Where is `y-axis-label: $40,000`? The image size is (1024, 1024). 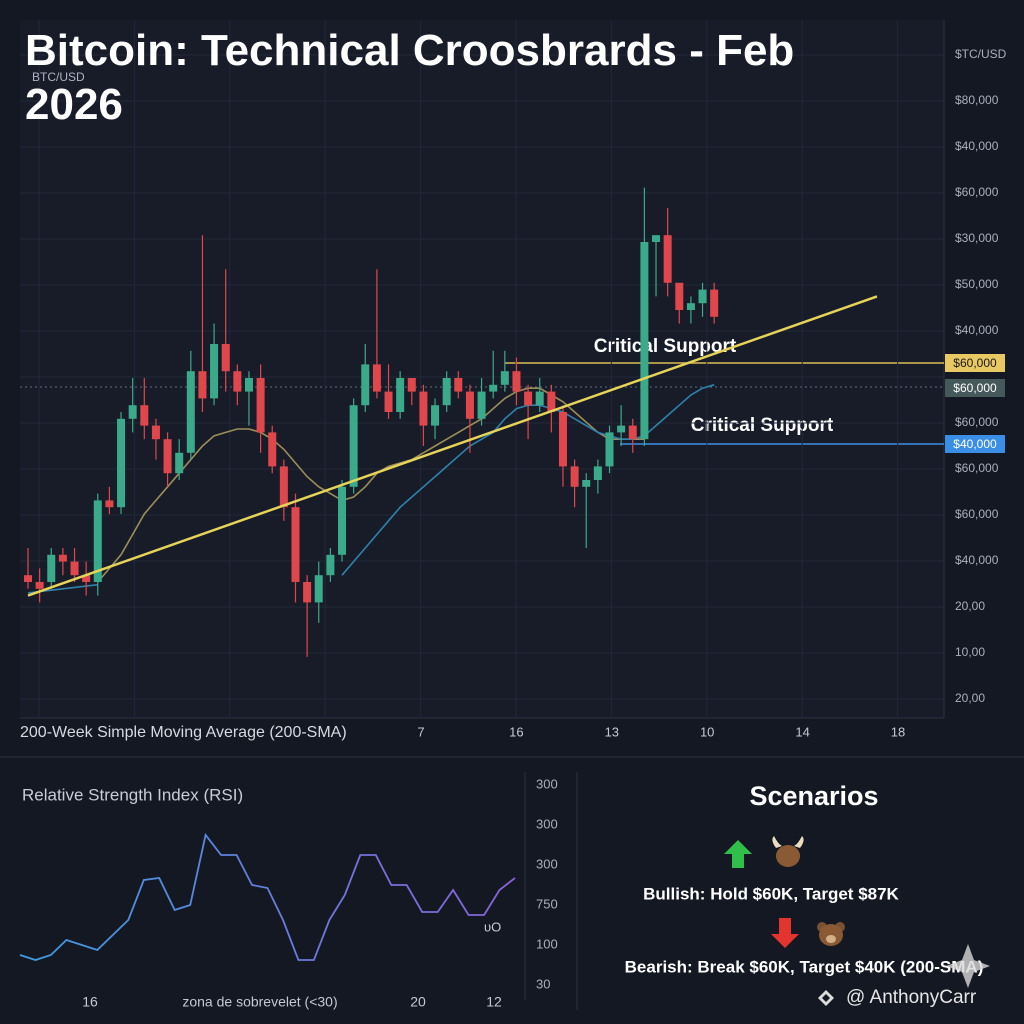 y-axis-label: $40,000 is located at coordinates (977, 560).